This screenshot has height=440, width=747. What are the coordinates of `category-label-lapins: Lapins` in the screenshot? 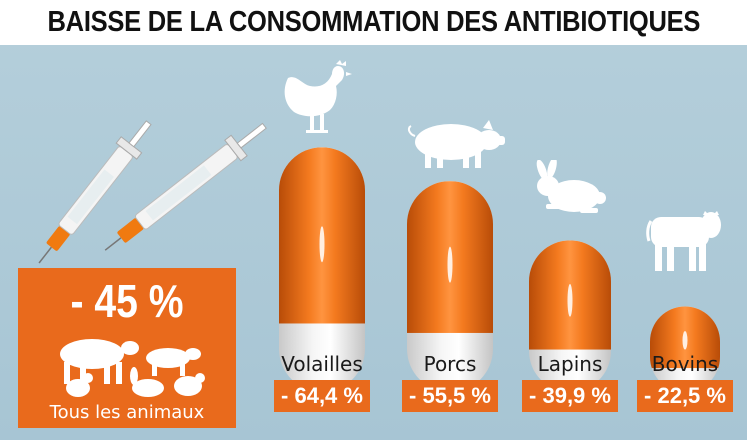 It's located at (570, 364).